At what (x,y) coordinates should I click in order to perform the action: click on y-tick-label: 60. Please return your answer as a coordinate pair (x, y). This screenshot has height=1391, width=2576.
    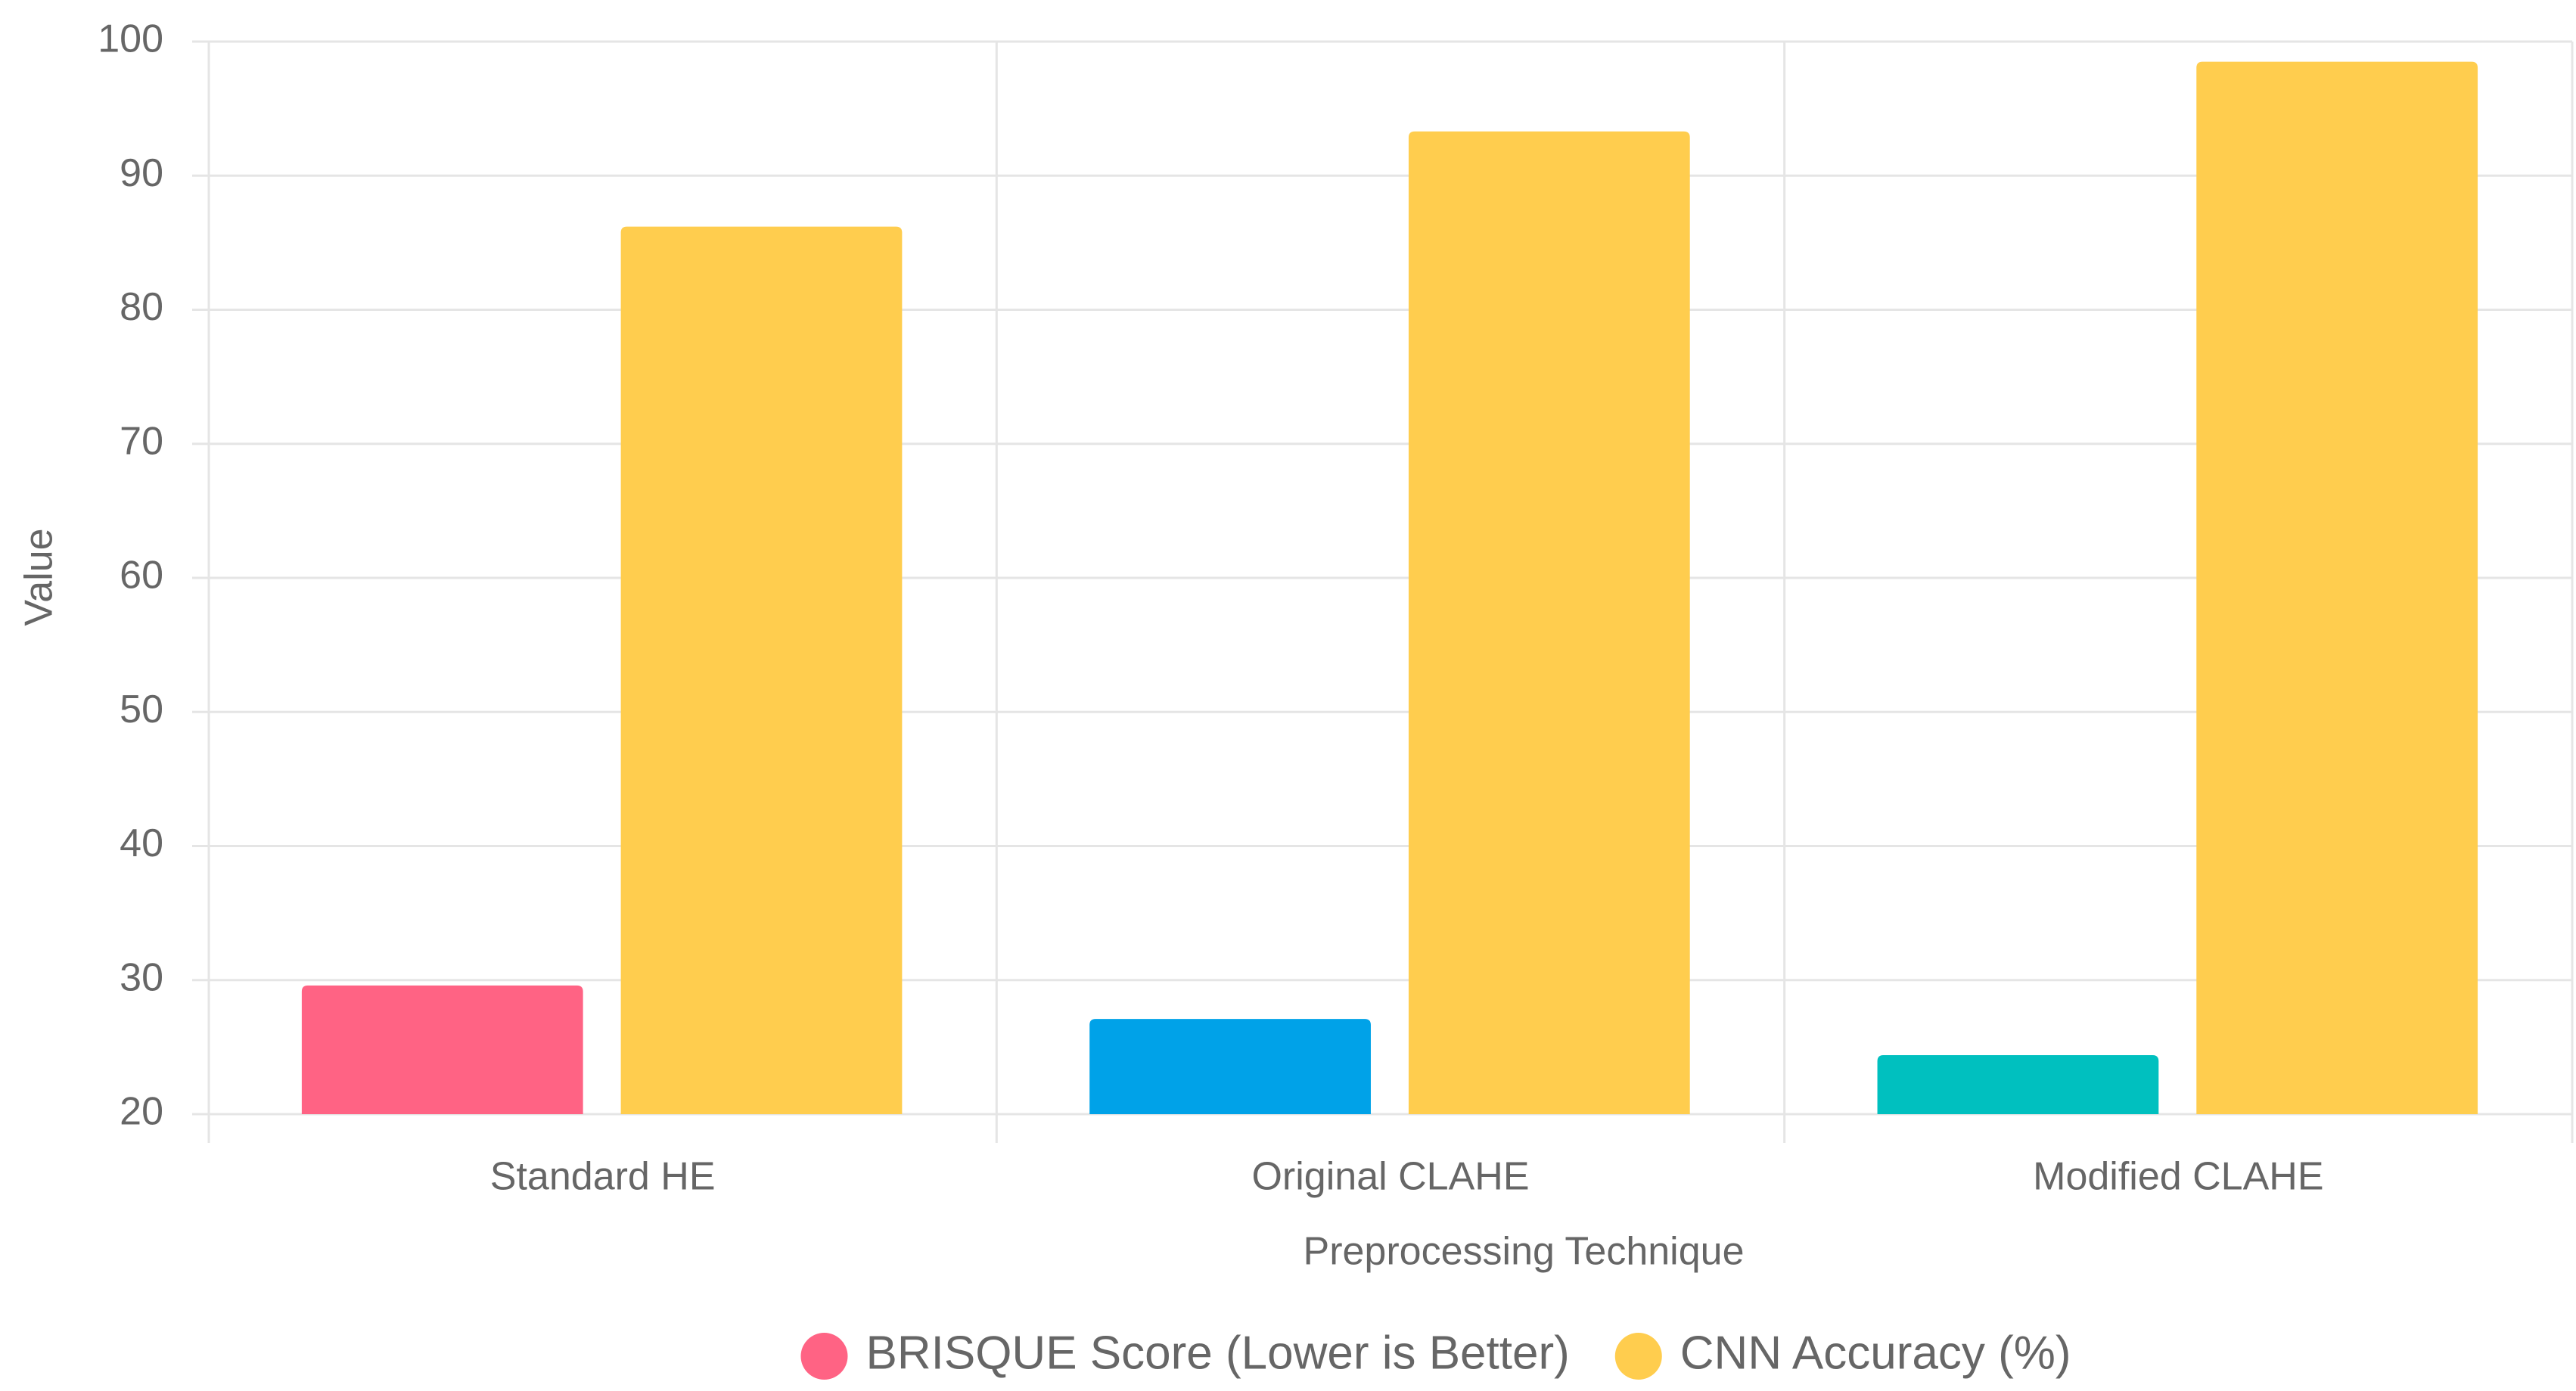
    Looking at the image, I should click on (141, 576).